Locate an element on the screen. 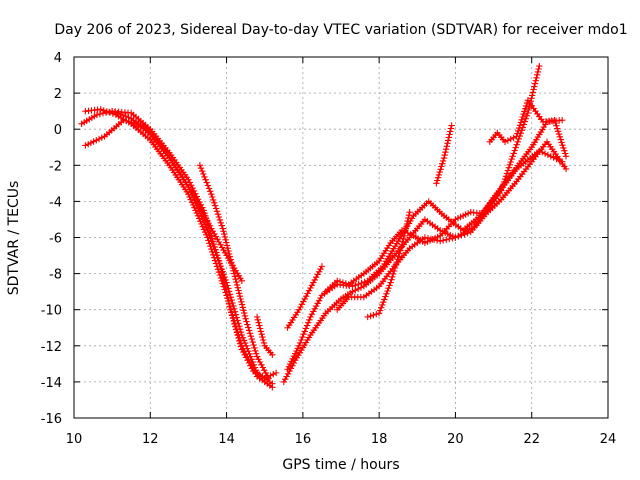 The height and width of the screenshot is (480, 640). x-tick-label: 14 is located at coordinates (226, 439).